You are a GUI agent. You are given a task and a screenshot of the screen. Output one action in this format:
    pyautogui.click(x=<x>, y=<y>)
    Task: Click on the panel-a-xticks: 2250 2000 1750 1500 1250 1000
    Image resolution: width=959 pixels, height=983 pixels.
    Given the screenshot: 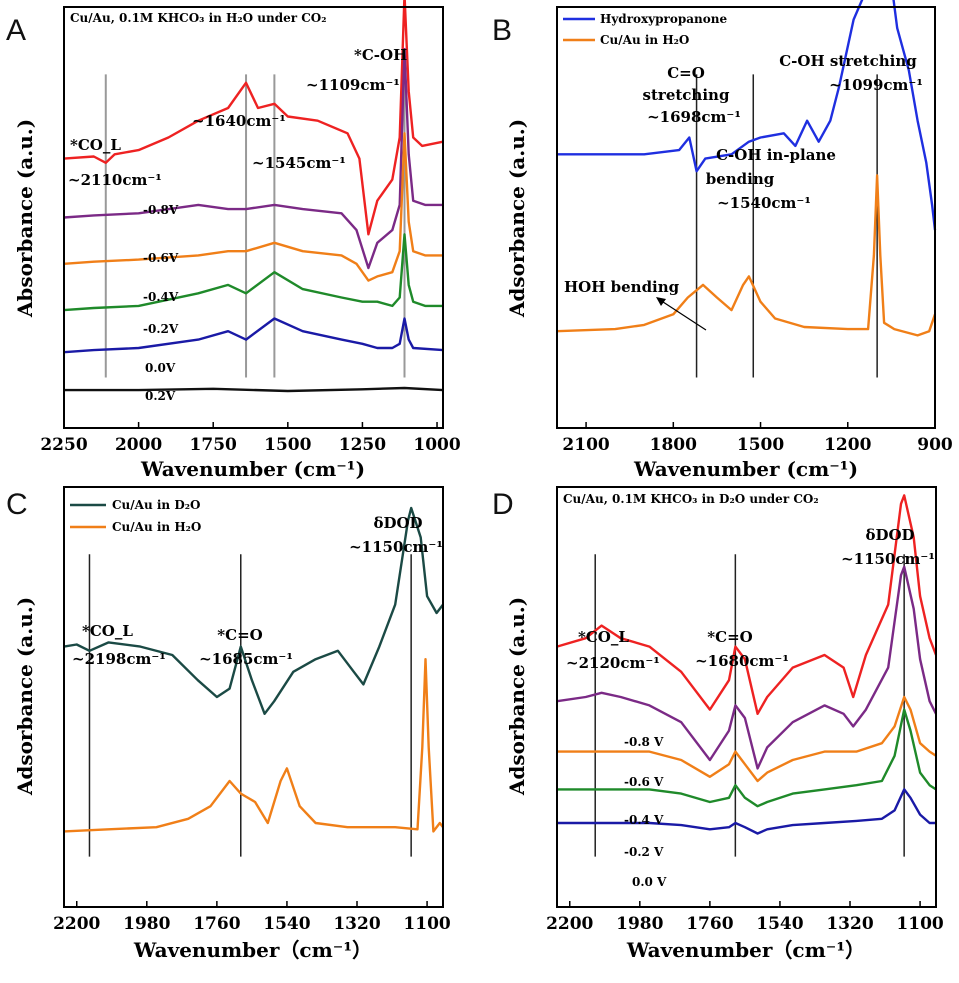 What is the action you would take?
    pyautogui.click(x=250, y=438)
    